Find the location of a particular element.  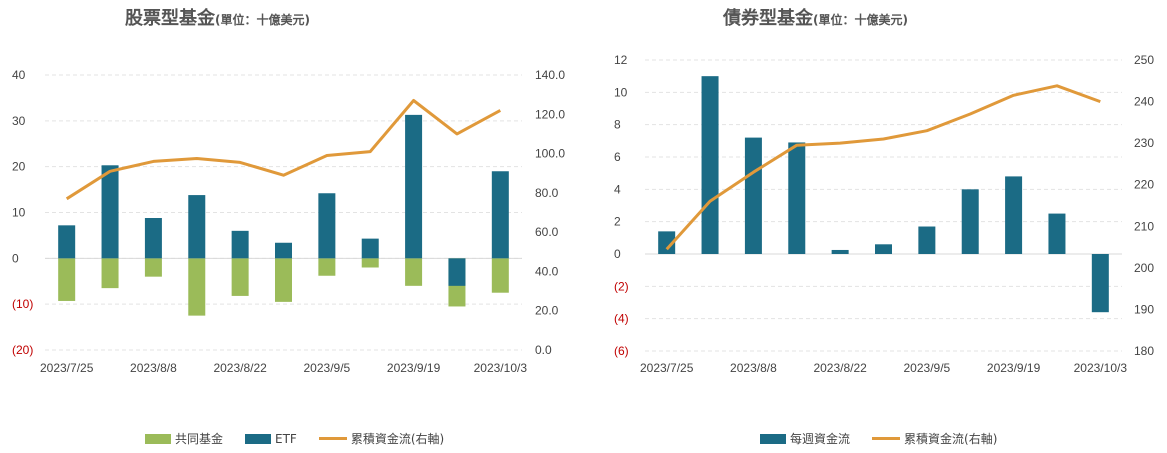

y-right-tick-label: 40.0 is located at coordinates (547, 271).